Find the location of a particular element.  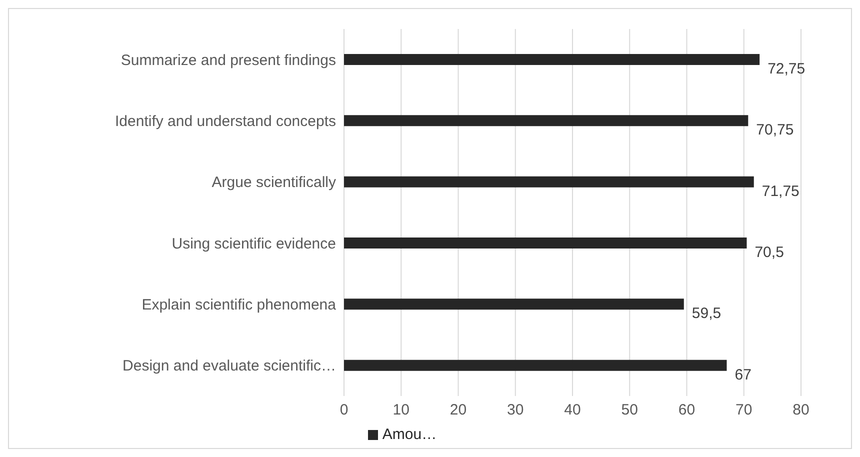

x-tick-label: 30 is located at coordinates (515, 410).